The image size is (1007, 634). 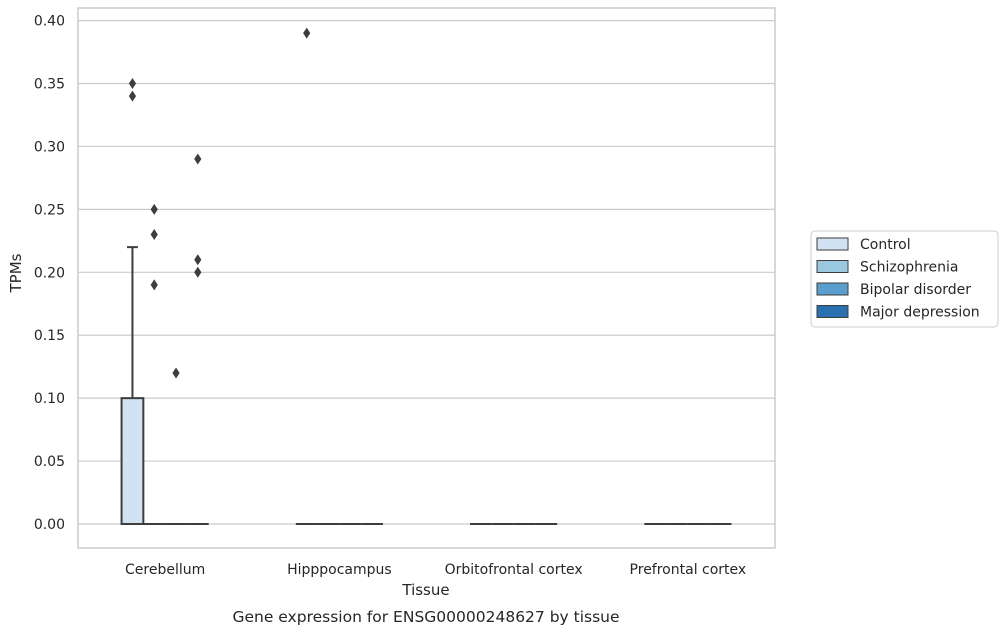 I want to click on y-tick-label: 0.05, so click(x=49, y=462).